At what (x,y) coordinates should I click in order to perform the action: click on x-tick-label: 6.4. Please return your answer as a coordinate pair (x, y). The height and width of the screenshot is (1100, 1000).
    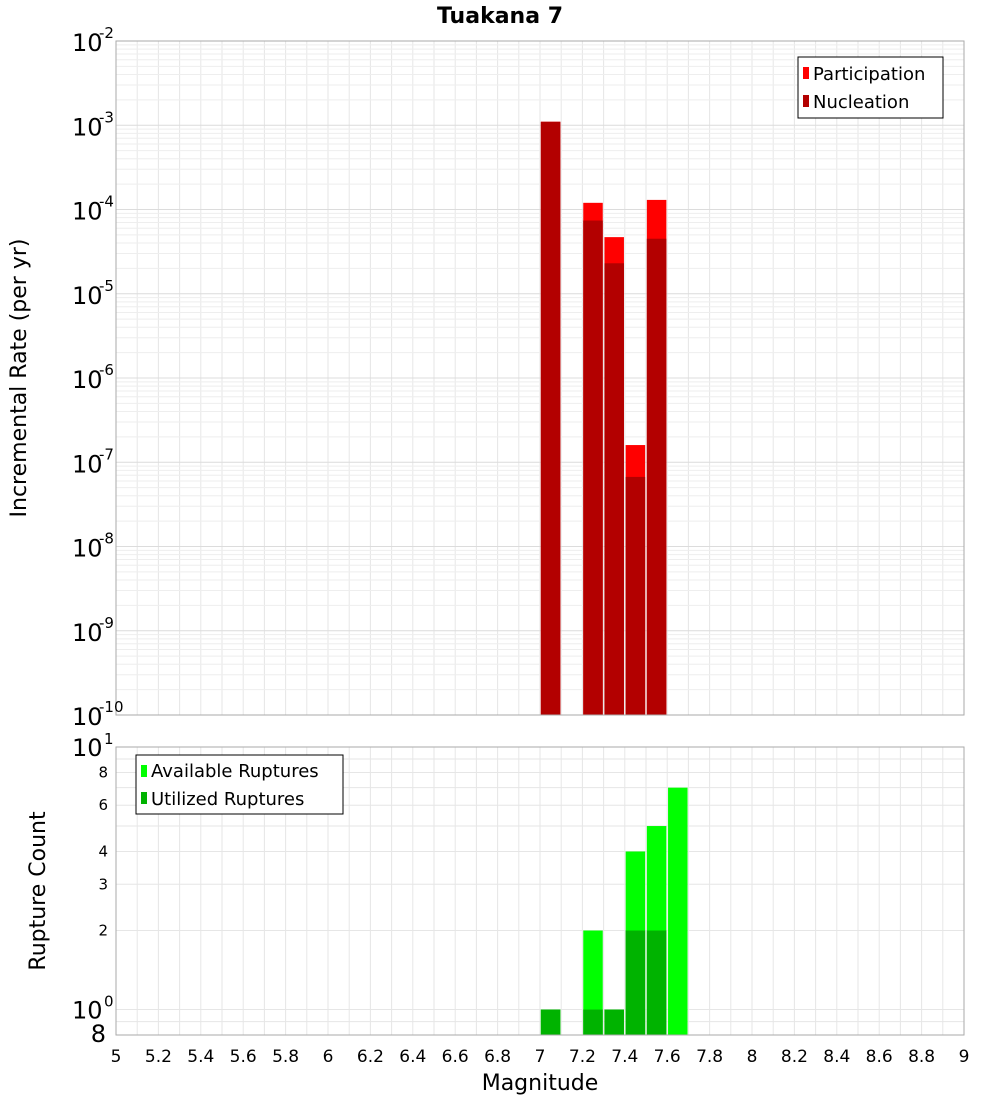
    Looking at the image, I should click on (412, 1057).